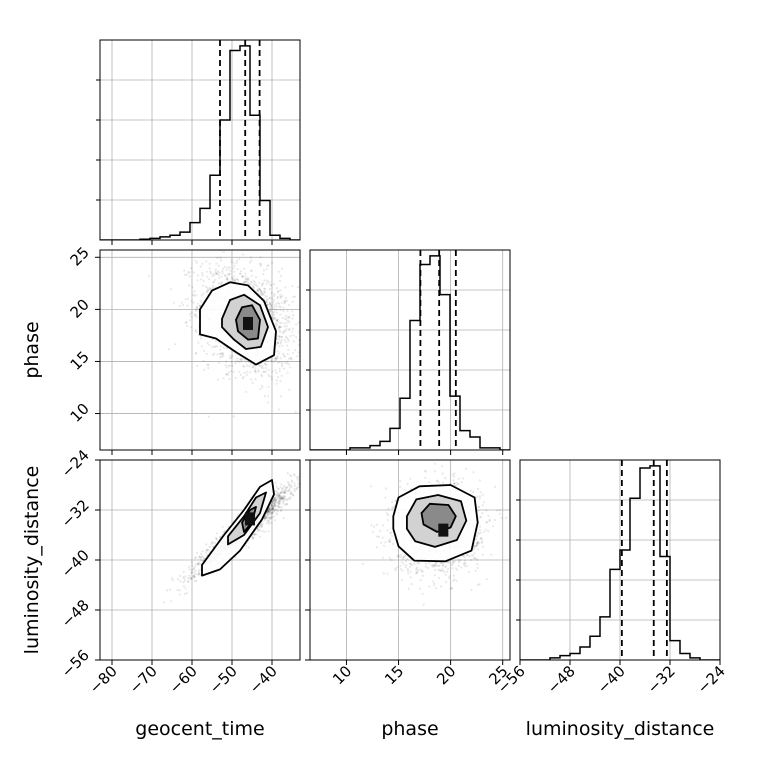 Image resolution: width=760 pixels, height=760 pixels. Describe the element at coordinates (410, 560) in the screenshot. I see `scatter-panel-phase-vs-luminosity_distance` at that location.